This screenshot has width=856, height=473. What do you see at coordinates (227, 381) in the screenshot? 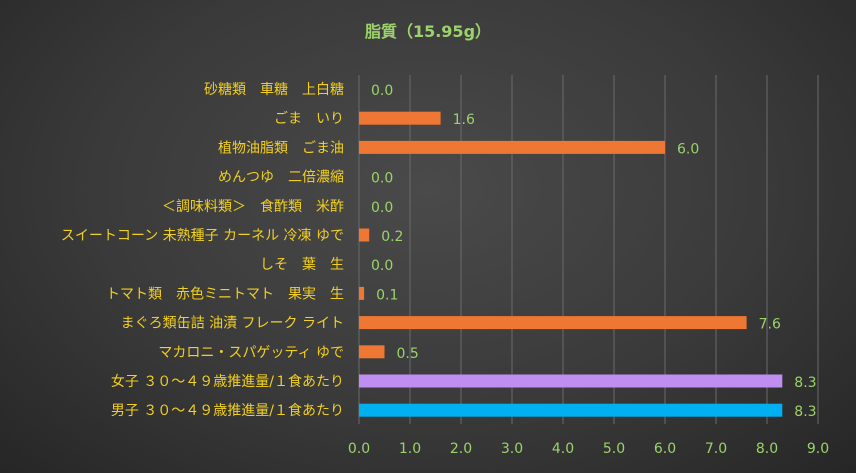
I see `category-label: 女子 ３０～４９歳推進量/１食あたり` at bounding box center [227, 381].